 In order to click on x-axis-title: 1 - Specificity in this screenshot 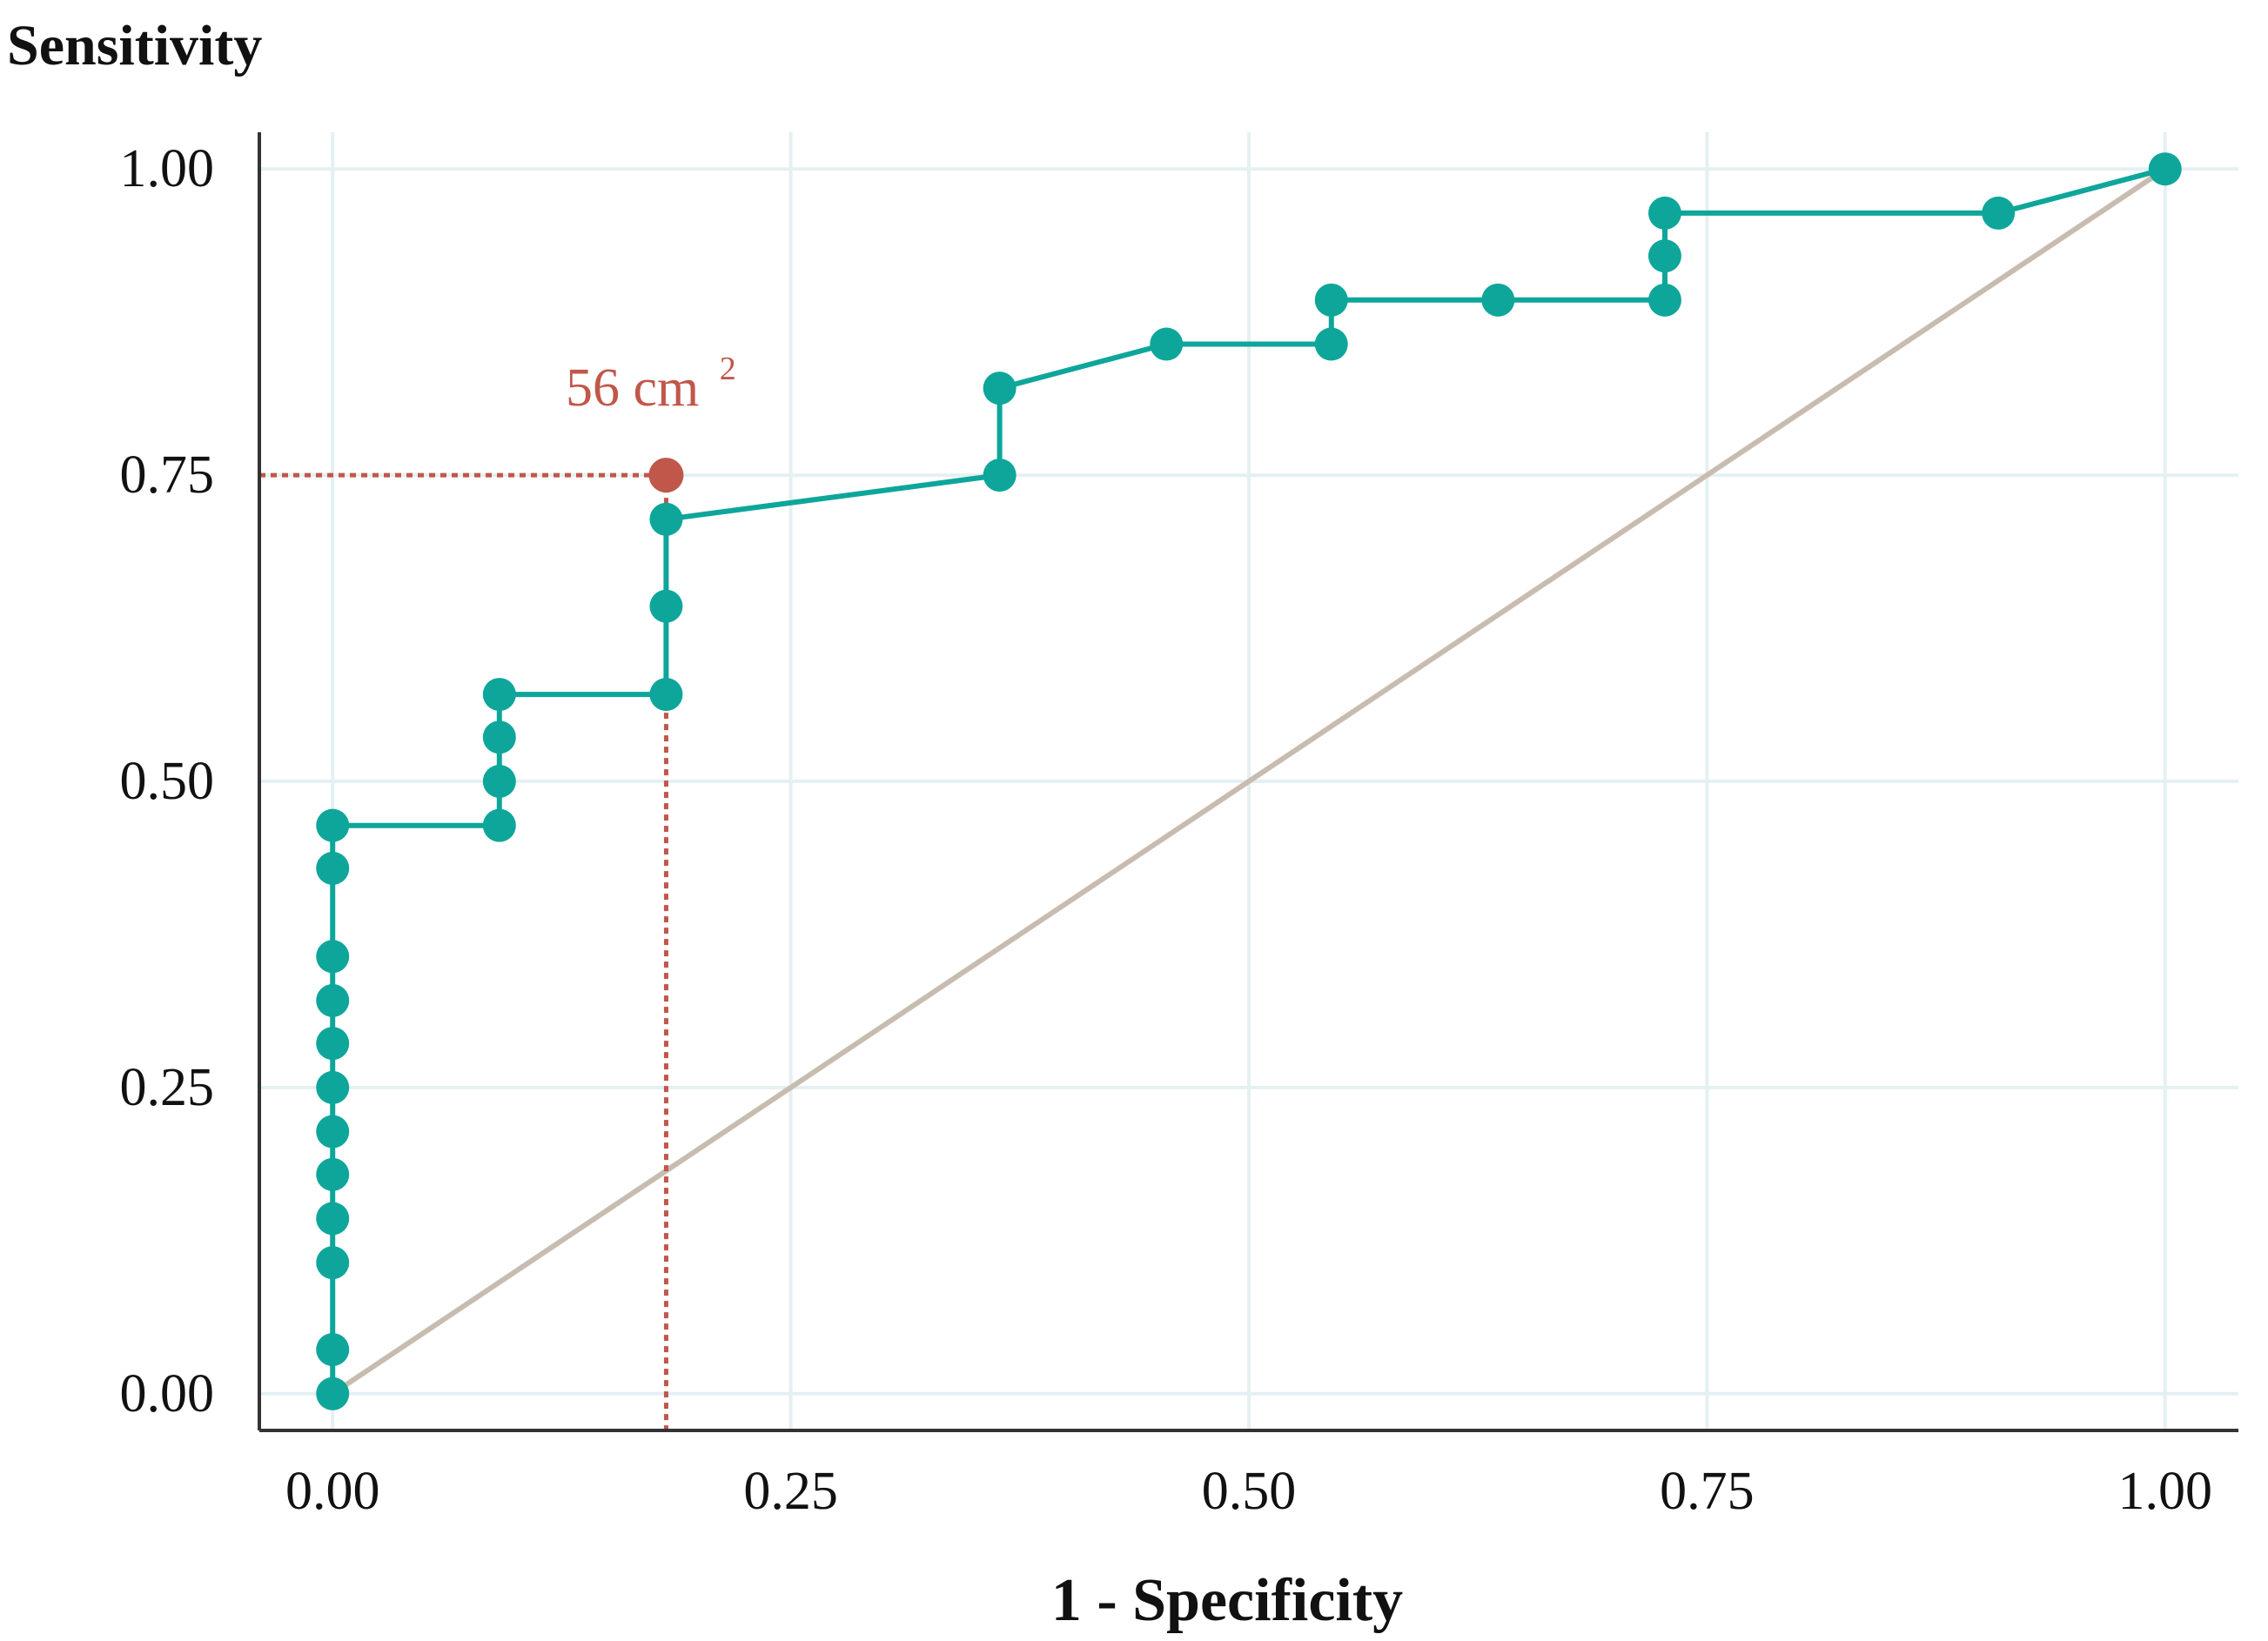, I will do `click(1227, 1600)`.